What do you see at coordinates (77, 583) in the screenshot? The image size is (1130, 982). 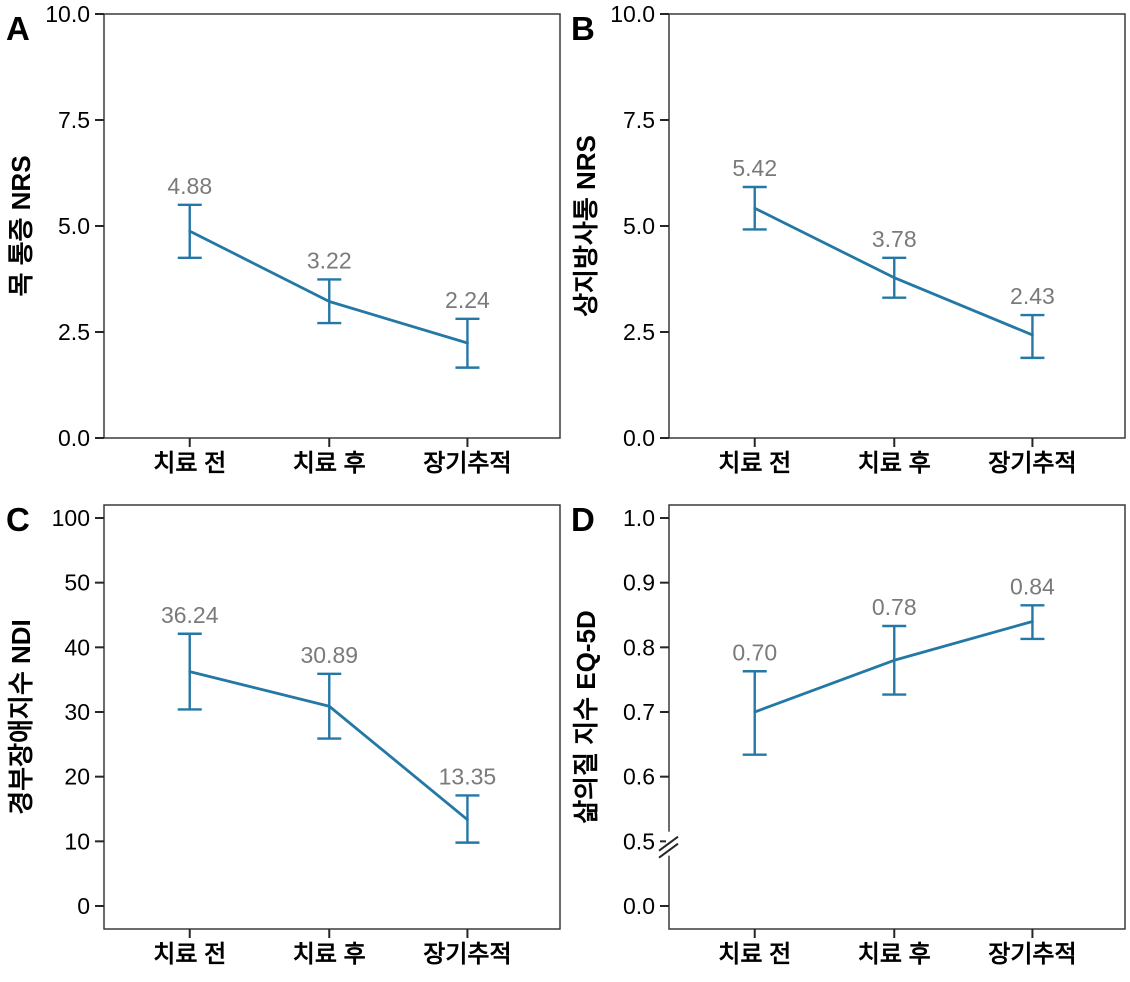 I see `y-axis-tick-label: 50` at bounding box center [77, 583].